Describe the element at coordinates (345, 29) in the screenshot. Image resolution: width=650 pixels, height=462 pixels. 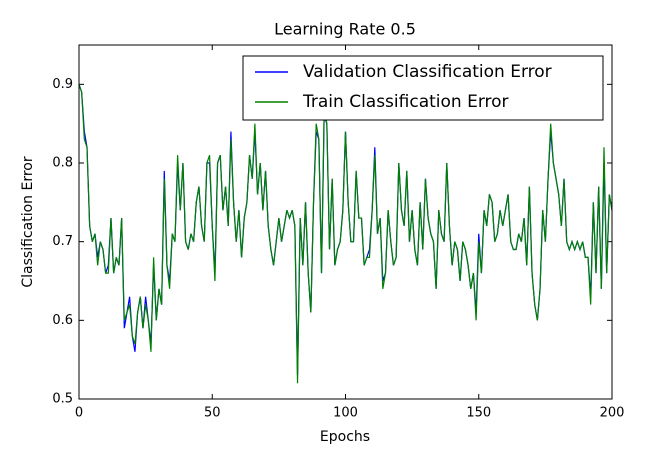
I see `chart-title: Learning Rate 0.5` at that location.